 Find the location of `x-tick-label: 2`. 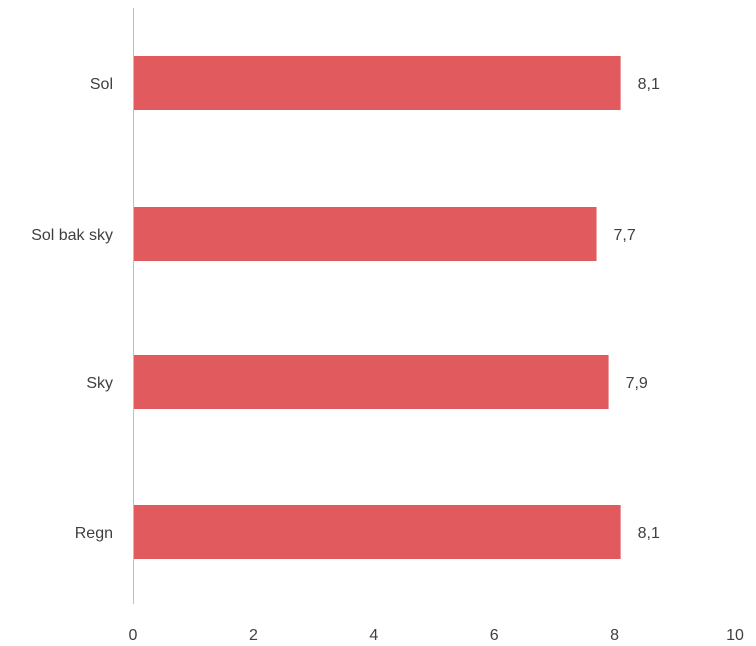

x-tick-label: 2 is located at coordinates (253, 635).